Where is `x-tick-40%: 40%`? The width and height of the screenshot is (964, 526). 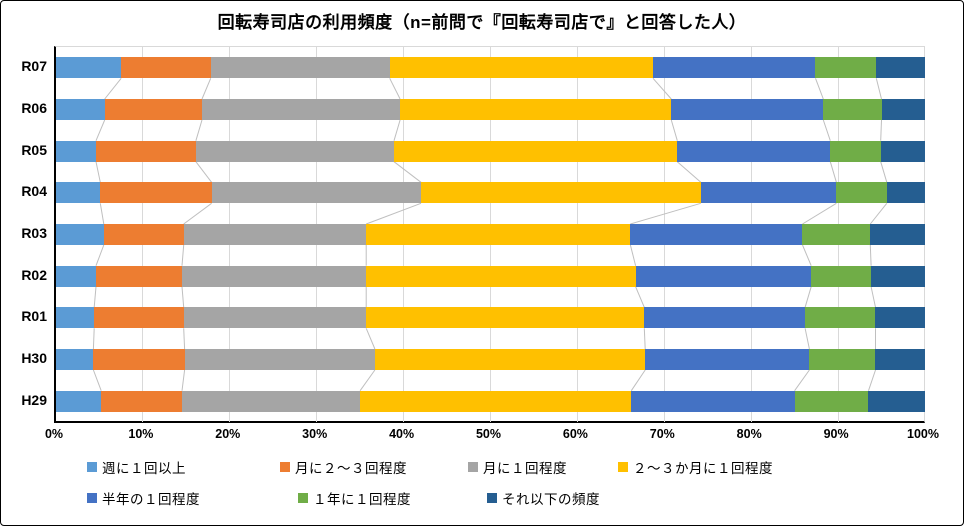 x-tick-40%: 40% is located at coordinates (402, 434).